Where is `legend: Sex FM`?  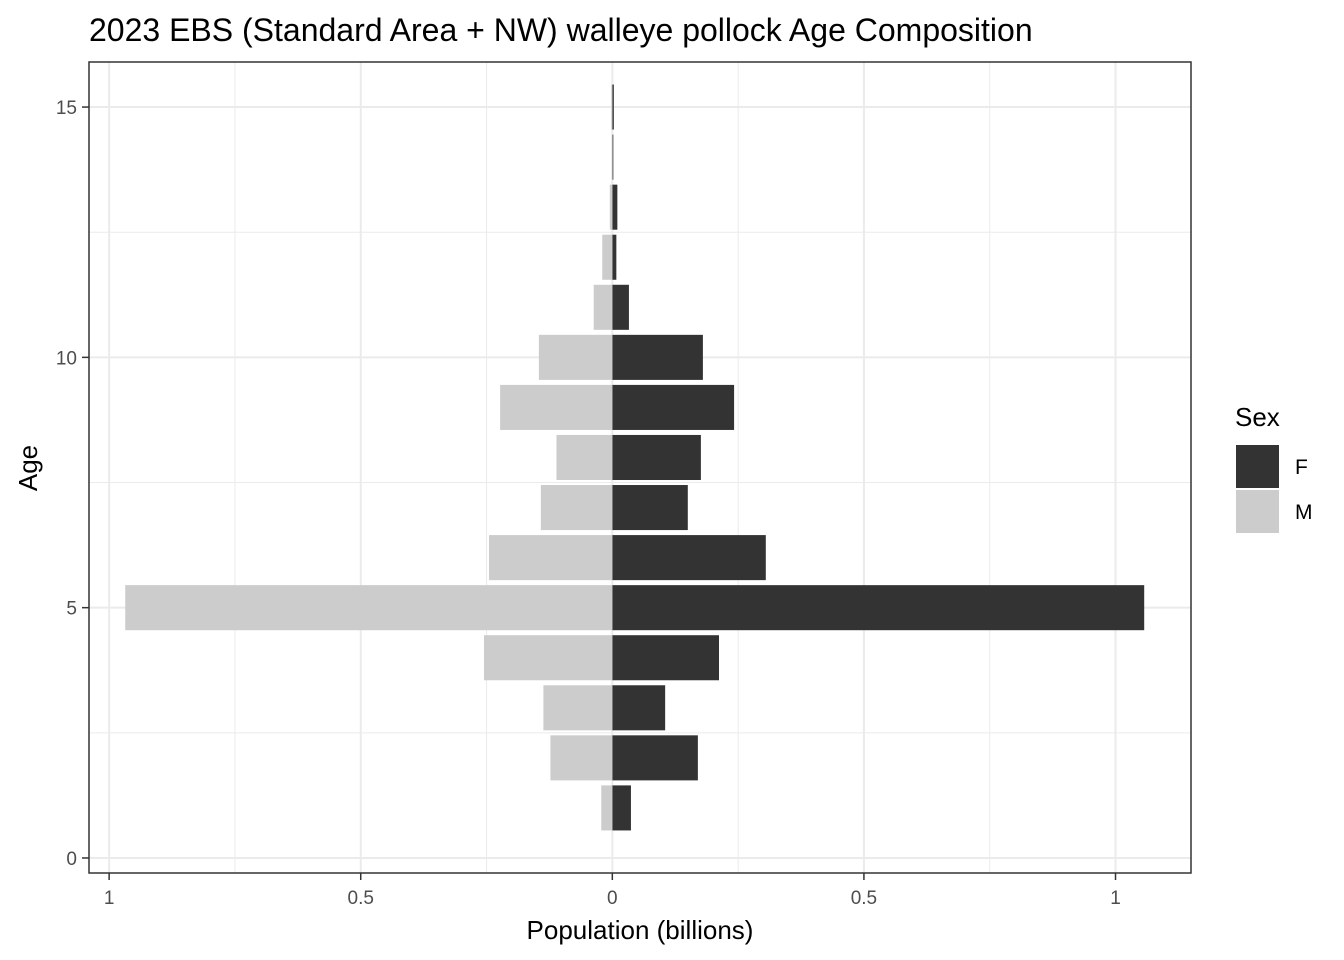
legend: Sex FM is located at coordinates (1274, 467).